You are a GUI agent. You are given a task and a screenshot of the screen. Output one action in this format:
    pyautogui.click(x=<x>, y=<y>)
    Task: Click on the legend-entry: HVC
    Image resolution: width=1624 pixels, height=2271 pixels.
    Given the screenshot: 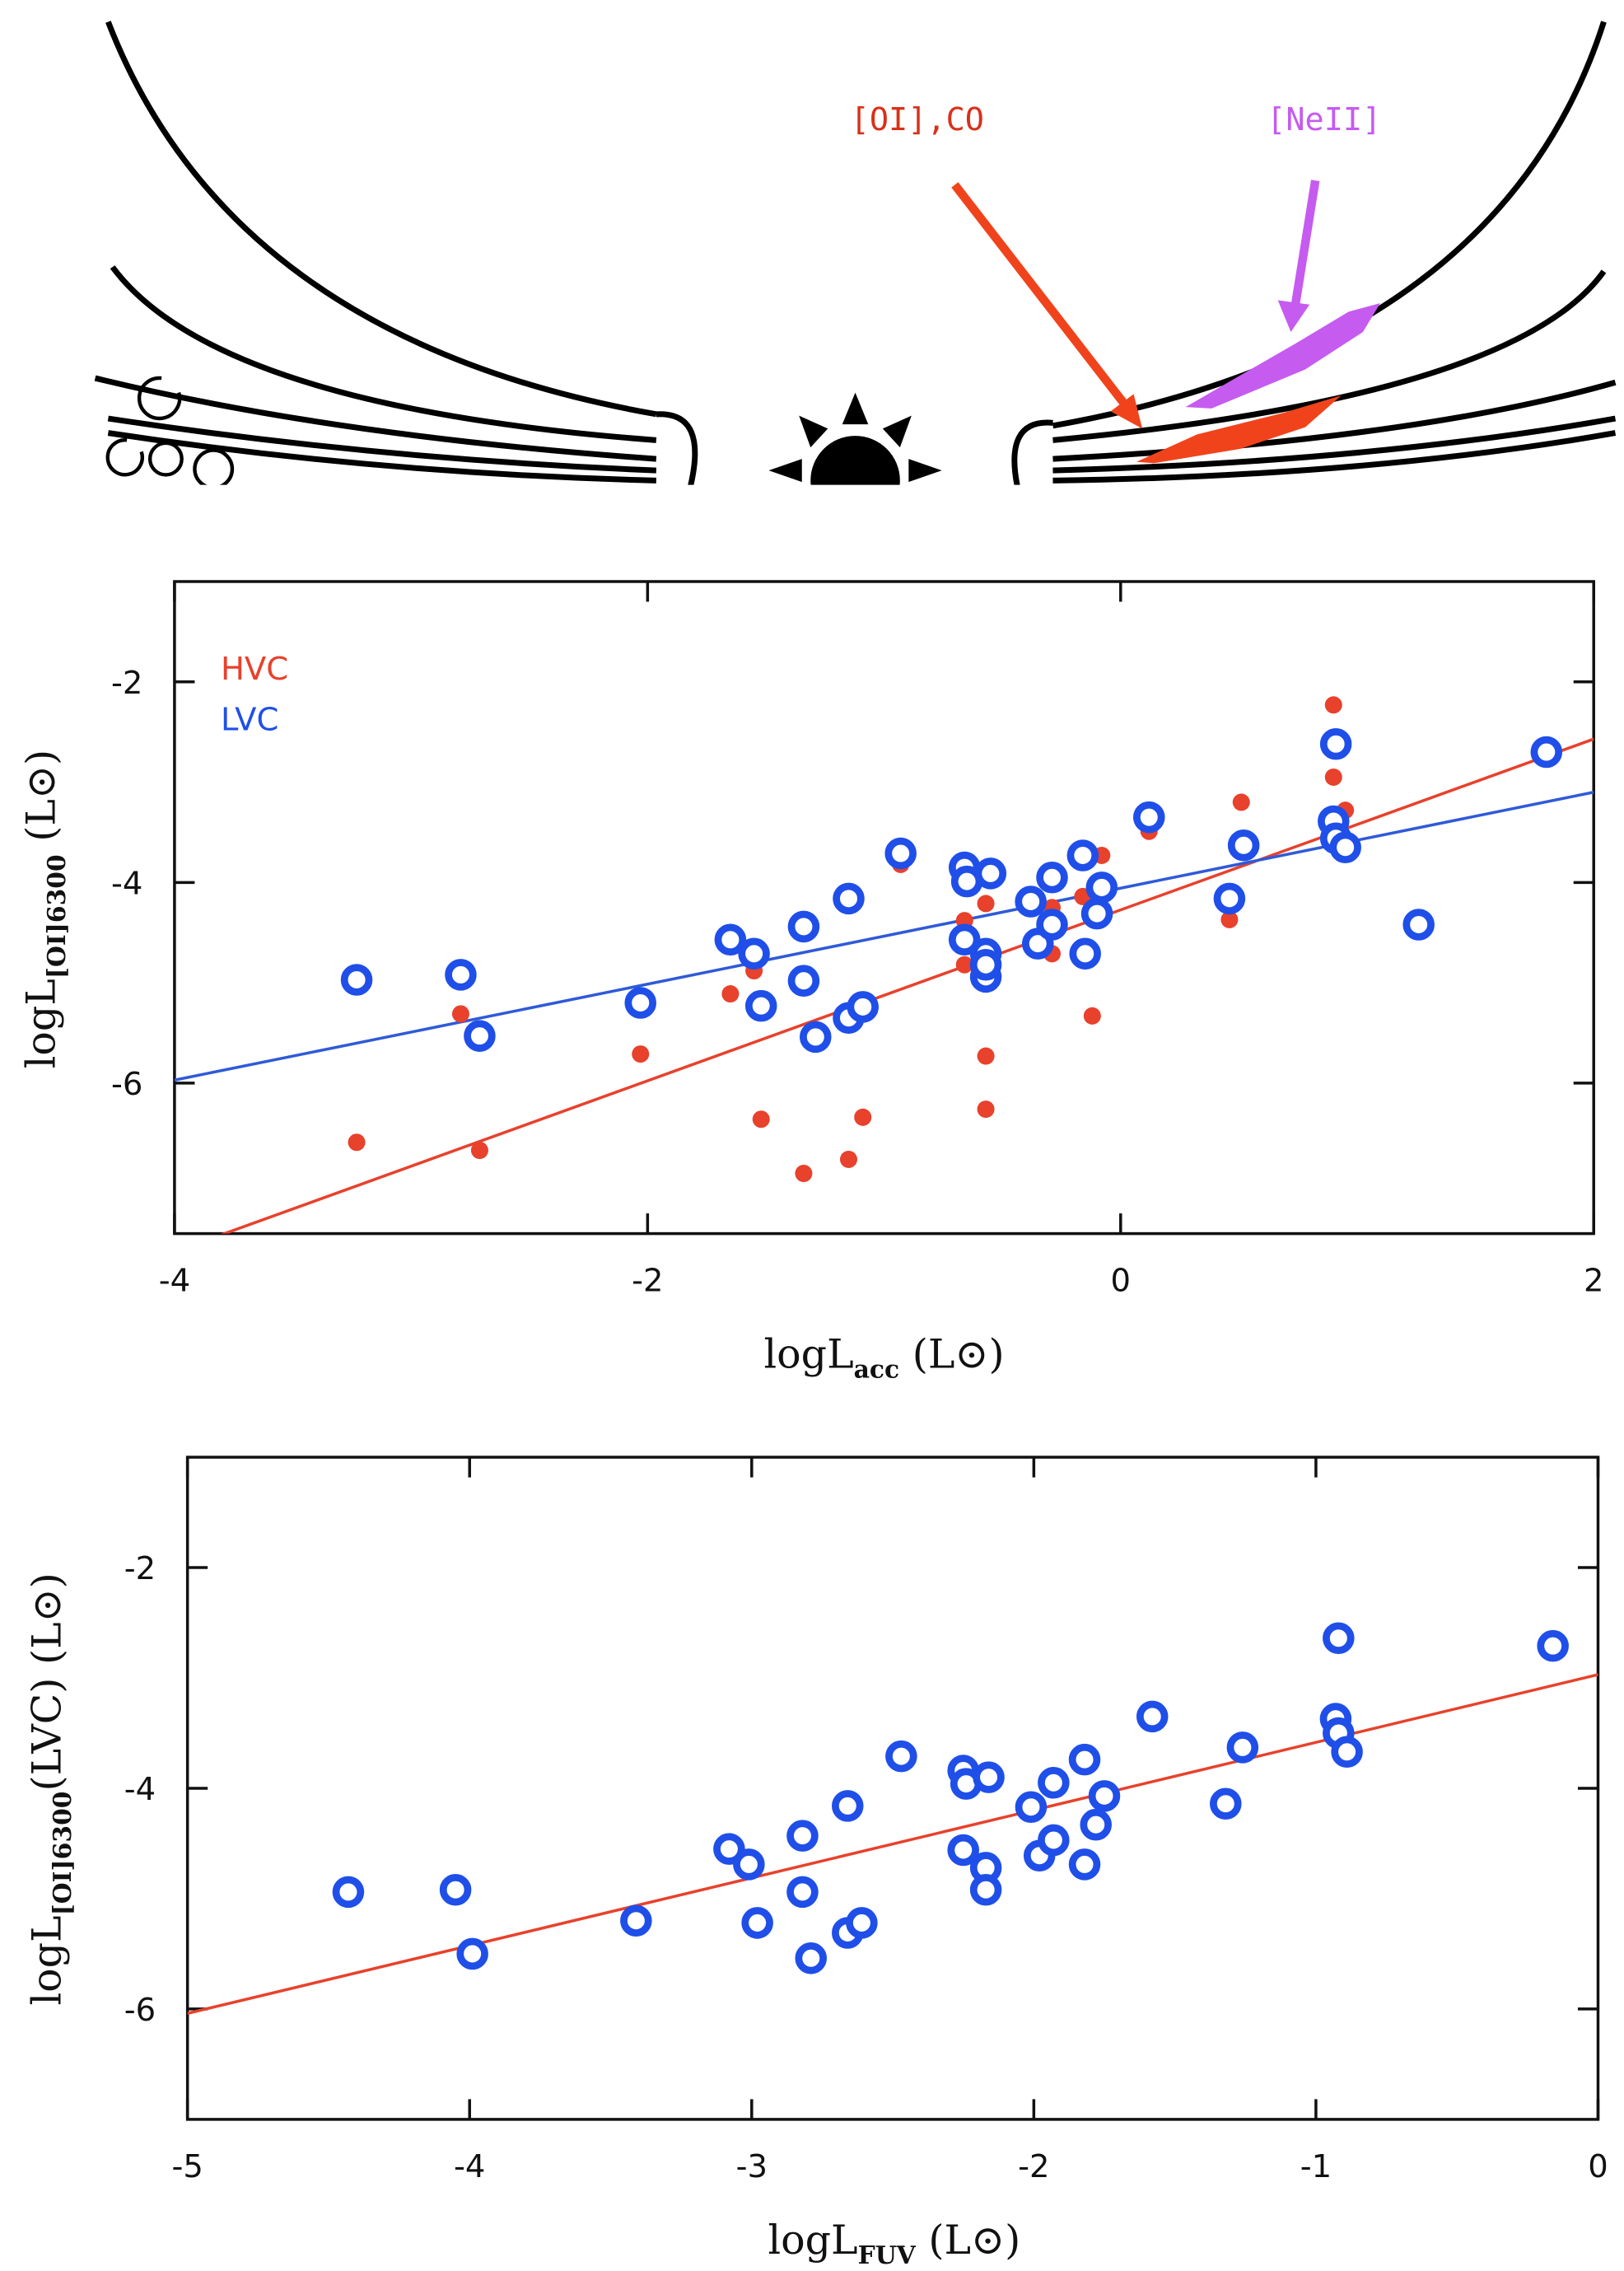 What is the action you would take?
    pyautogui.click(x=254, y=669)
    